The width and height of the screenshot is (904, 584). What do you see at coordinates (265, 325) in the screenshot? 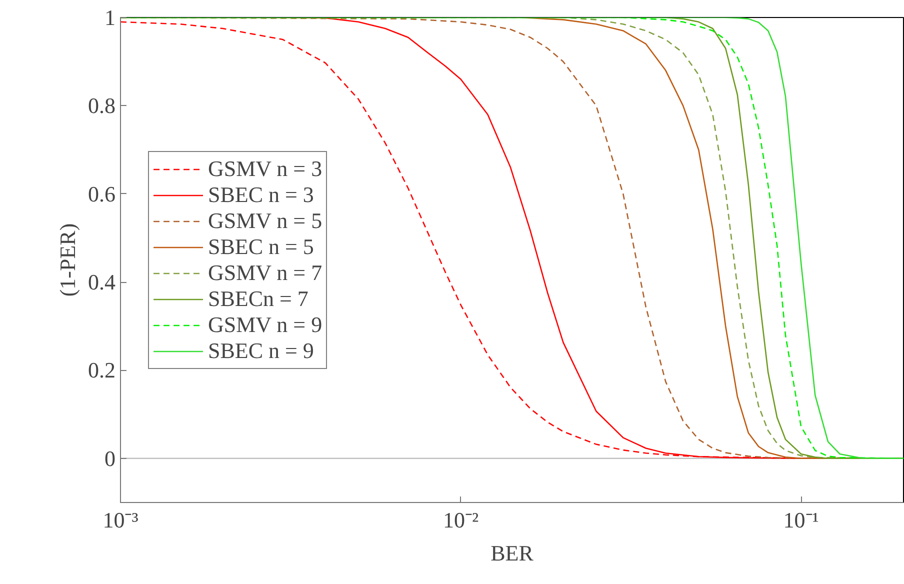
I see `legend-label: GSMV n = 9` at bounding box center [265, 325].